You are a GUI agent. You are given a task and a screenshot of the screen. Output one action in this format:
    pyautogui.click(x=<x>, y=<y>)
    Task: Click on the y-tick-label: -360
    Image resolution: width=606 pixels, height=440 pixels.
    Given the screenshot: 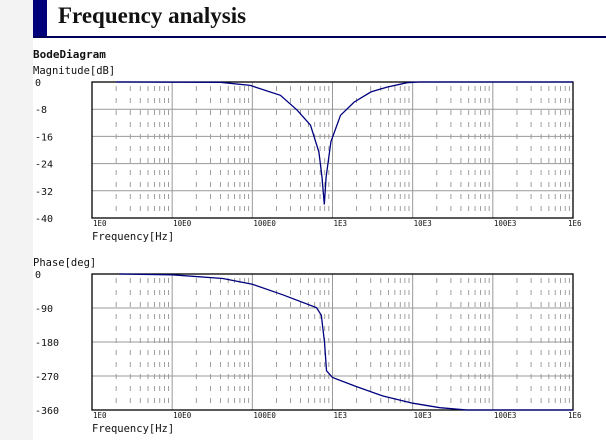 What is the action you would take?
    pyautogui.click(x=47, y=411)
    